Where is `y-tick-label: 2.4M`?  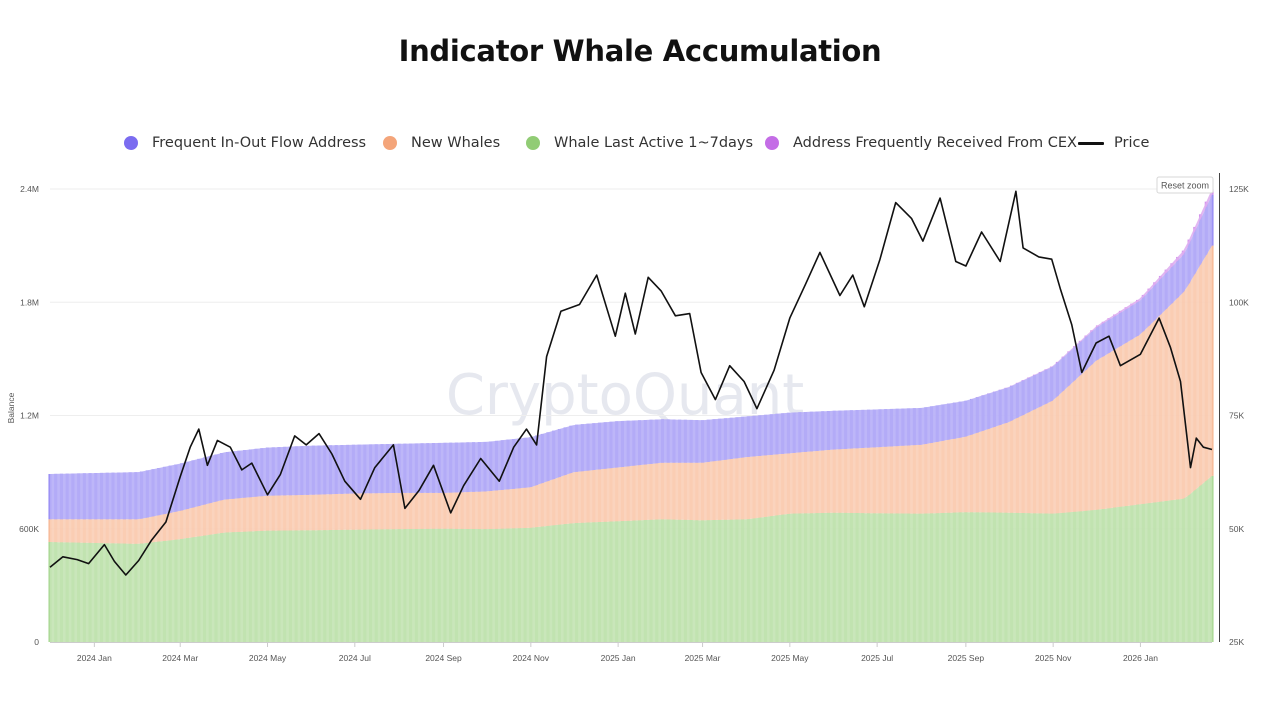
y-tick-label: 2.4M is located at coordinates (29, 189).